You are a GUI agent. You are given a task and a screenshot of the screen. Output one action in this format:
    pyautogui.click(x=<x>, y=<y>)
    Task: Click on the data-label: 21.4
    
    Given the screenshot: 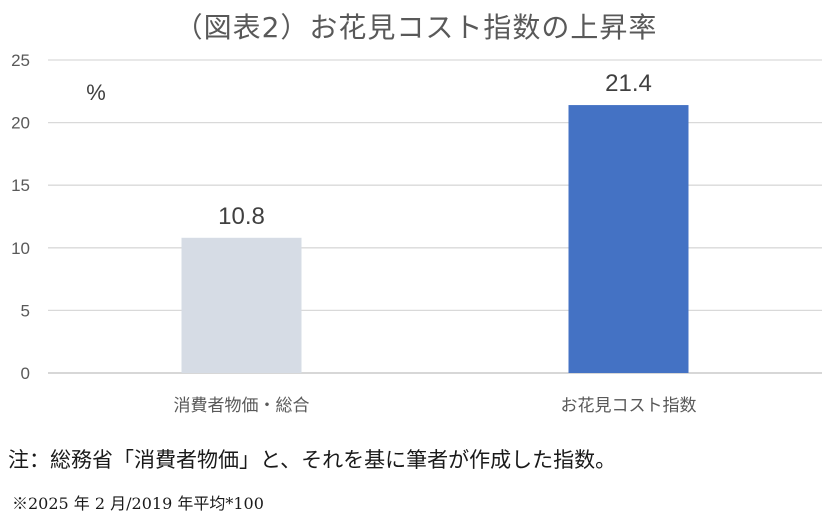 What is the action you would take?
    pyautogui.click(x=628, y=83)
    